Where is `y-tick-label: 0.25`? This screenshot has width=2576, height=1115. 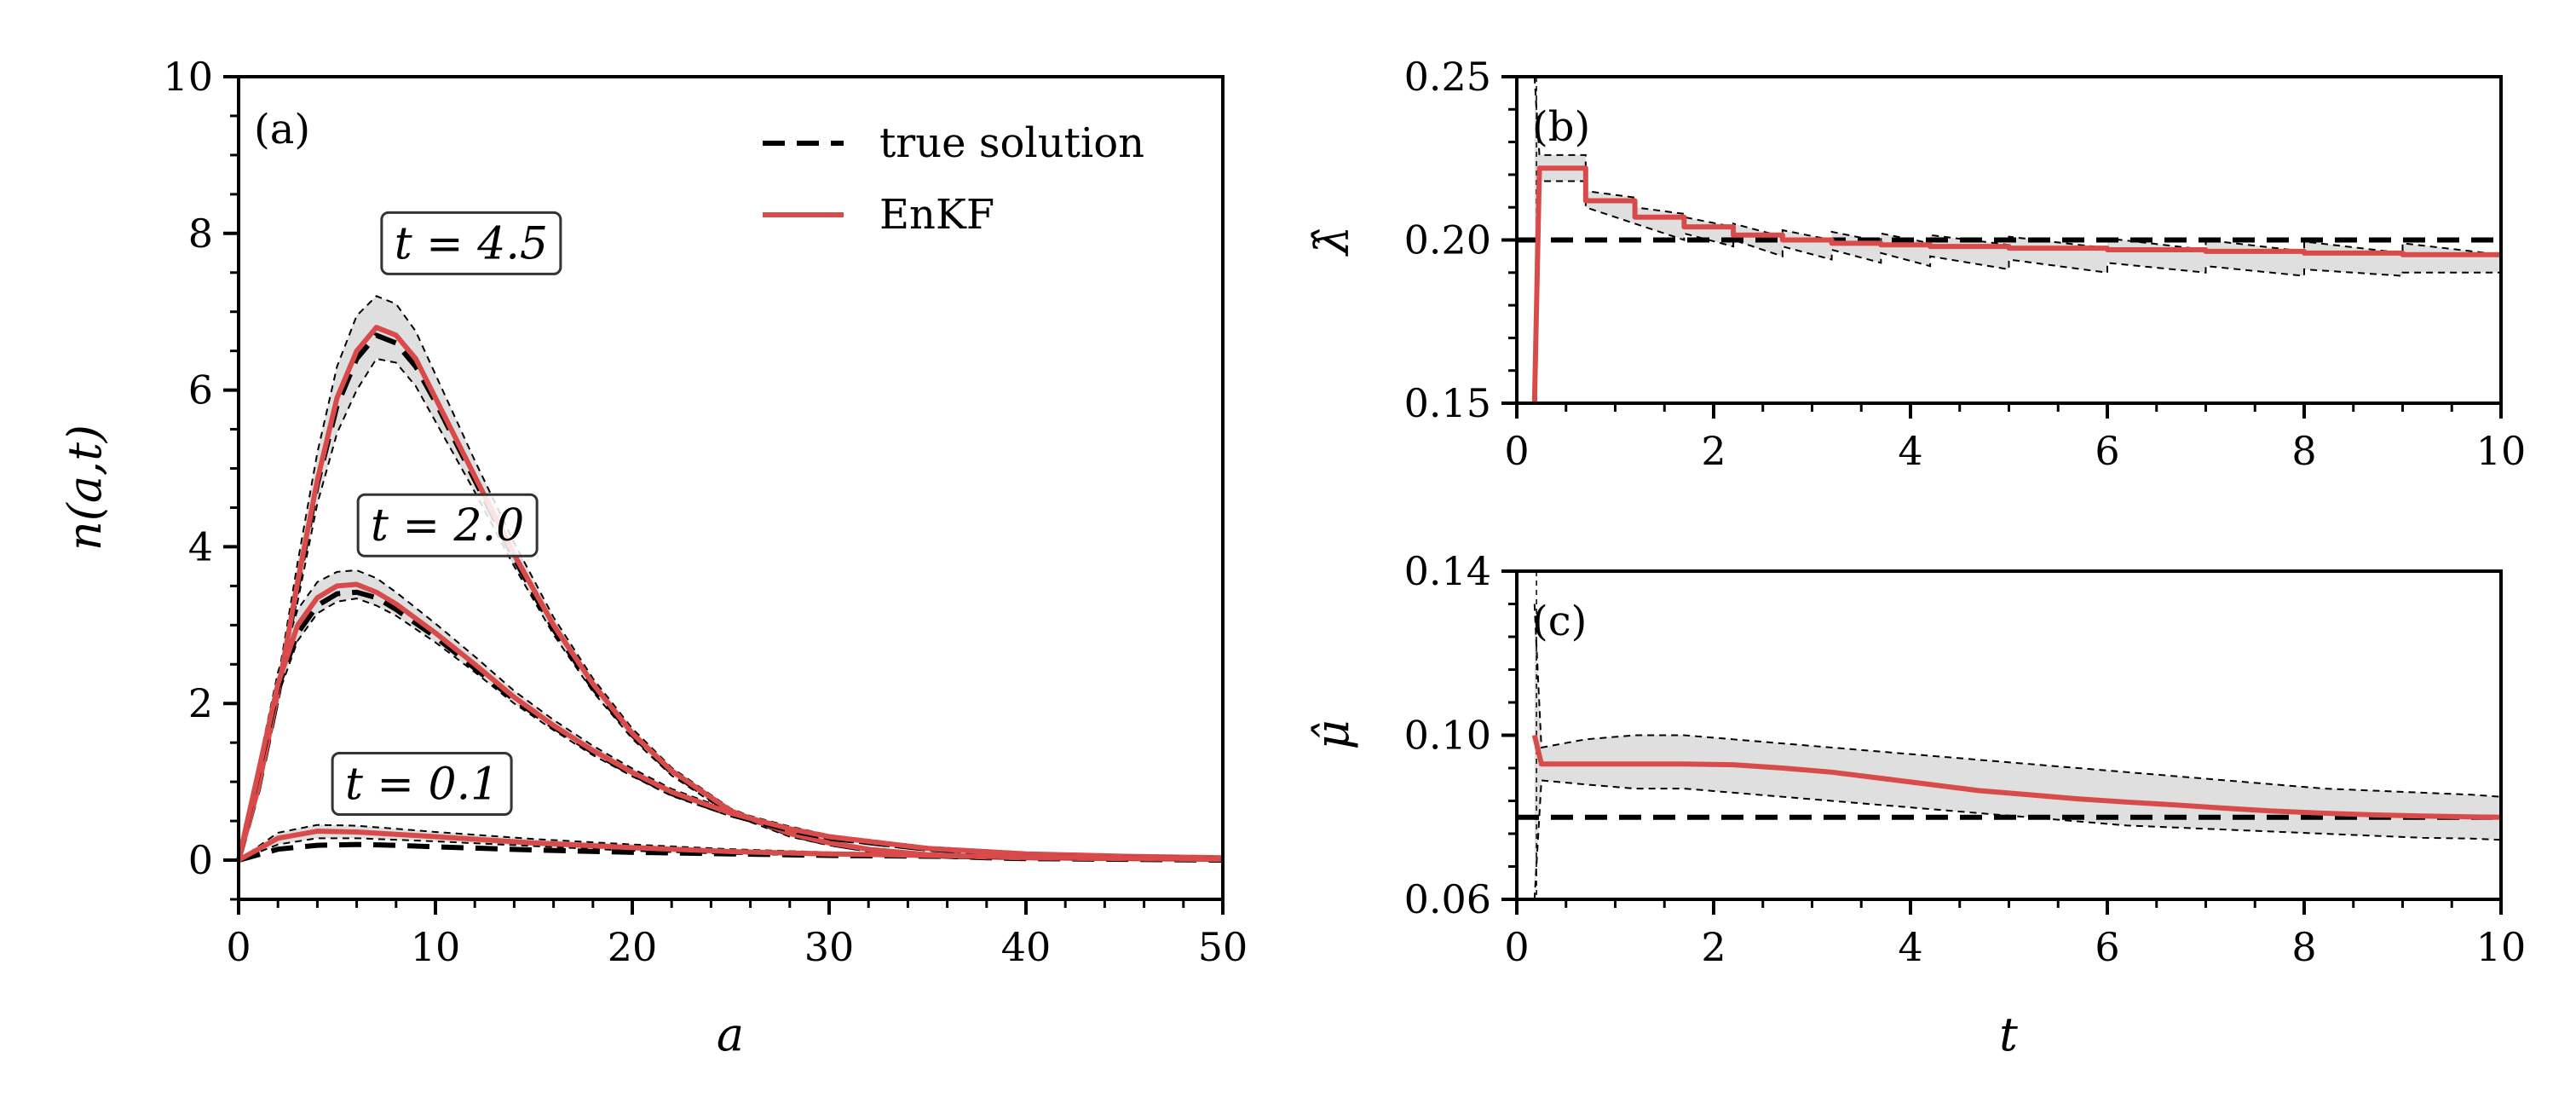
y-tick-label: 0.25 is located at coordinates (1447, 77).